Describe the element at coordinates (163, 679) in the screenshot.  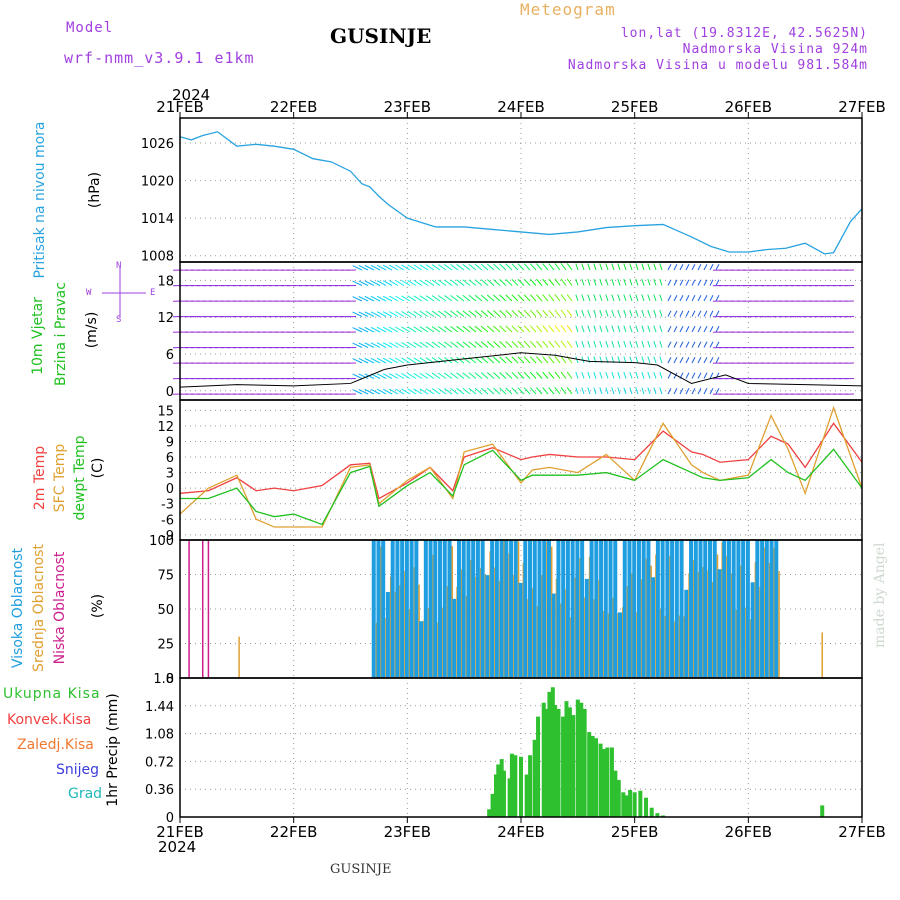
I see `precip-tick-label: 1.8` at that location.